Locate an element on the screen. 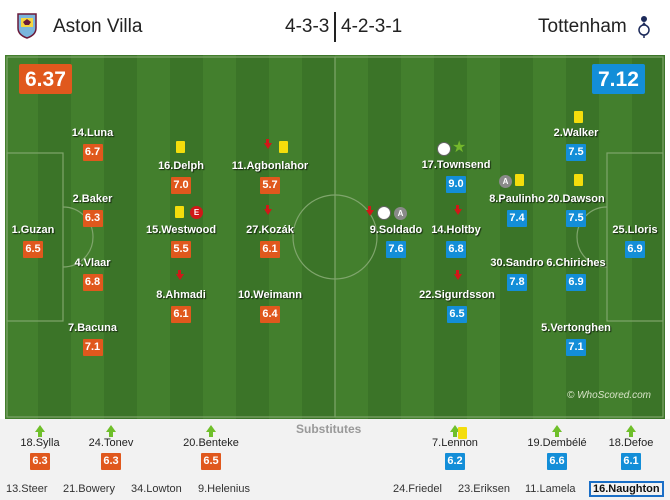 This screenshot has width=670, height=500. player-rating: 7.5 is located at coordinates (576, 152).